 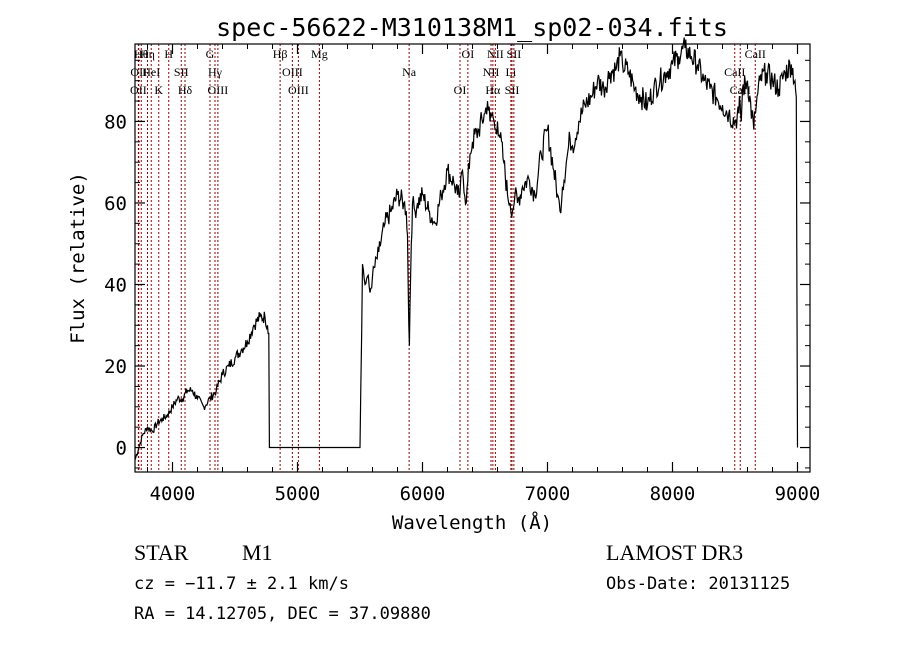 What do you see at coordinates (472, 27) in the screenshot?
I see `chart-title: spec-56622-M310138M1_sp02-034.fits` at bounding box center [472, 27].